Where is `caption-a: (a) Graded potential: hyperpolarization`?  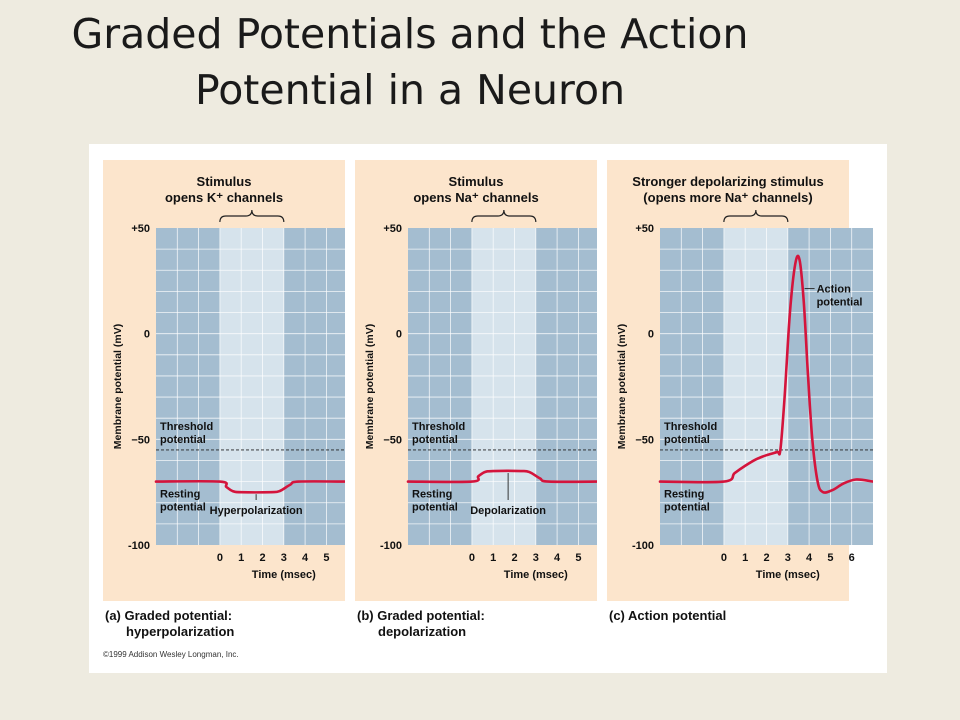
caption-a: (a) Graded potential: hyperpolarization is located at coordinates (169, 624).